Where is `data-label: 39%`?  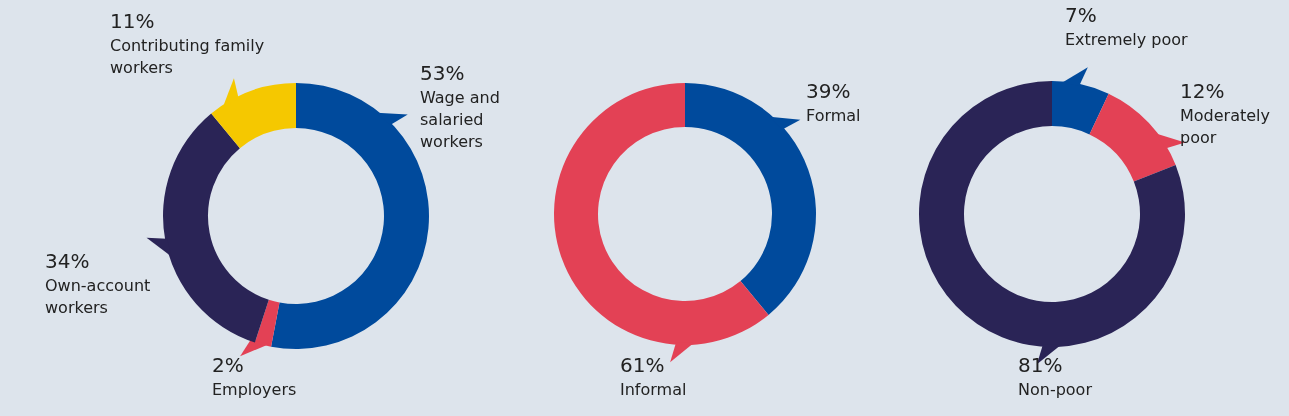
data-label: 39% is located at coordinates (828, 91).